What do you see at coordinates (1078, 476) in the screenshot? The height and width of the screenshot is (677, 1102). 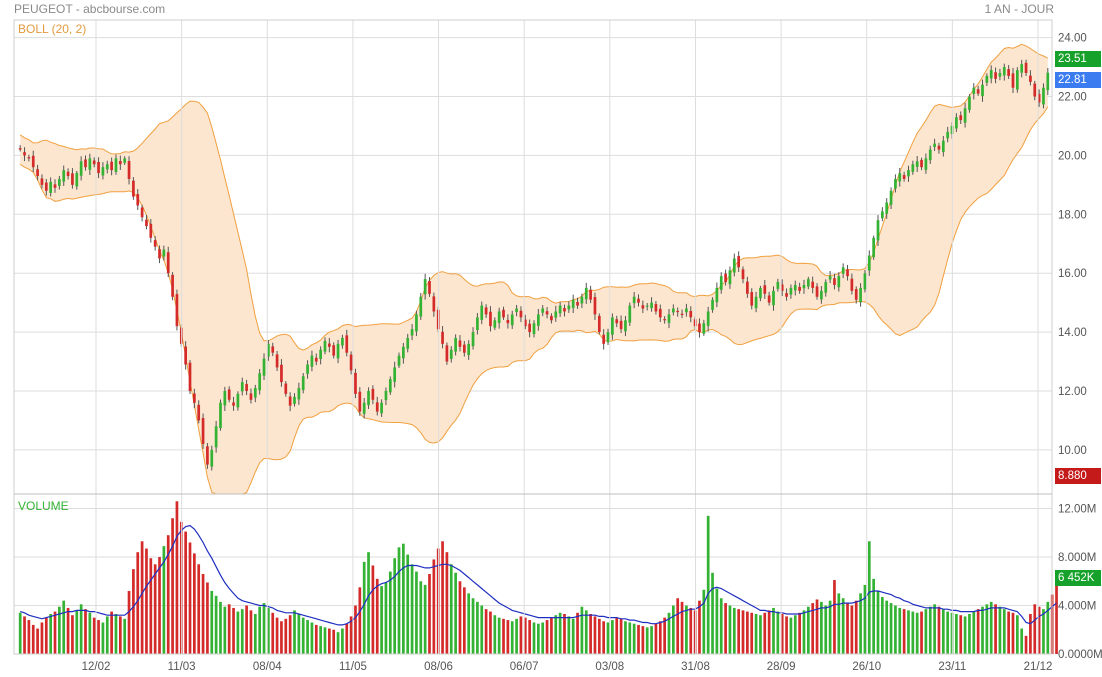 I see `low-price-tag: 8.880` at bounding box center [1078, 476].